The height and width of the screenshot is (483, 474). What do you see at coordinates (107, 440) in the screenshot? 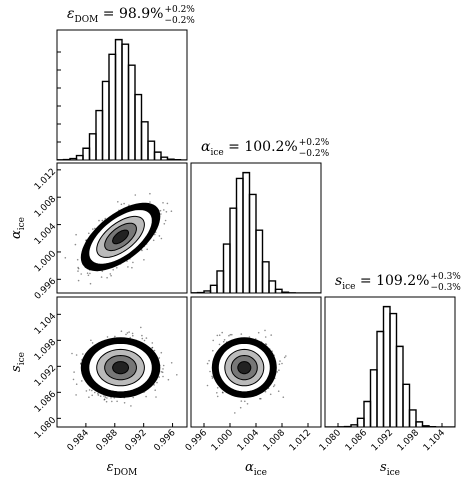
I see `x-tick-label: 0.988` at bounding box center [107, 440].